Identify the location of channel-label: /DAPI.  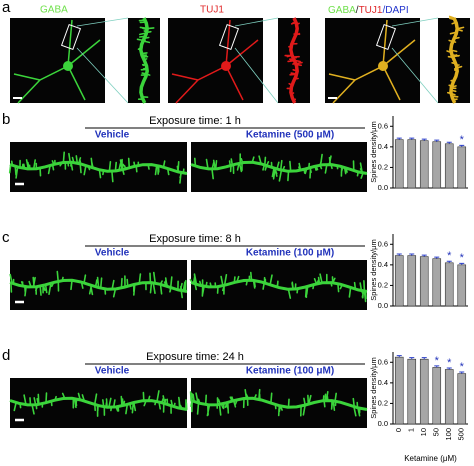
(395, 10).